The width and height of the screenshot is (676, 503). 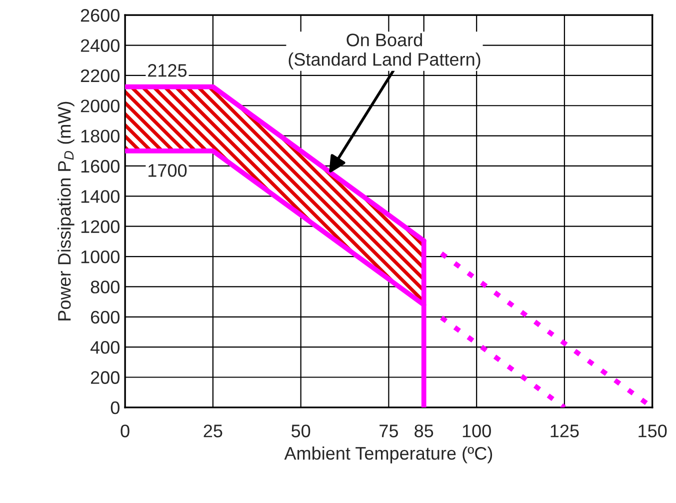 What do you see at coordinates (100, 75) in the screenshot?
I see `y-tick-label: 2200` at bounding box center [100, 75].